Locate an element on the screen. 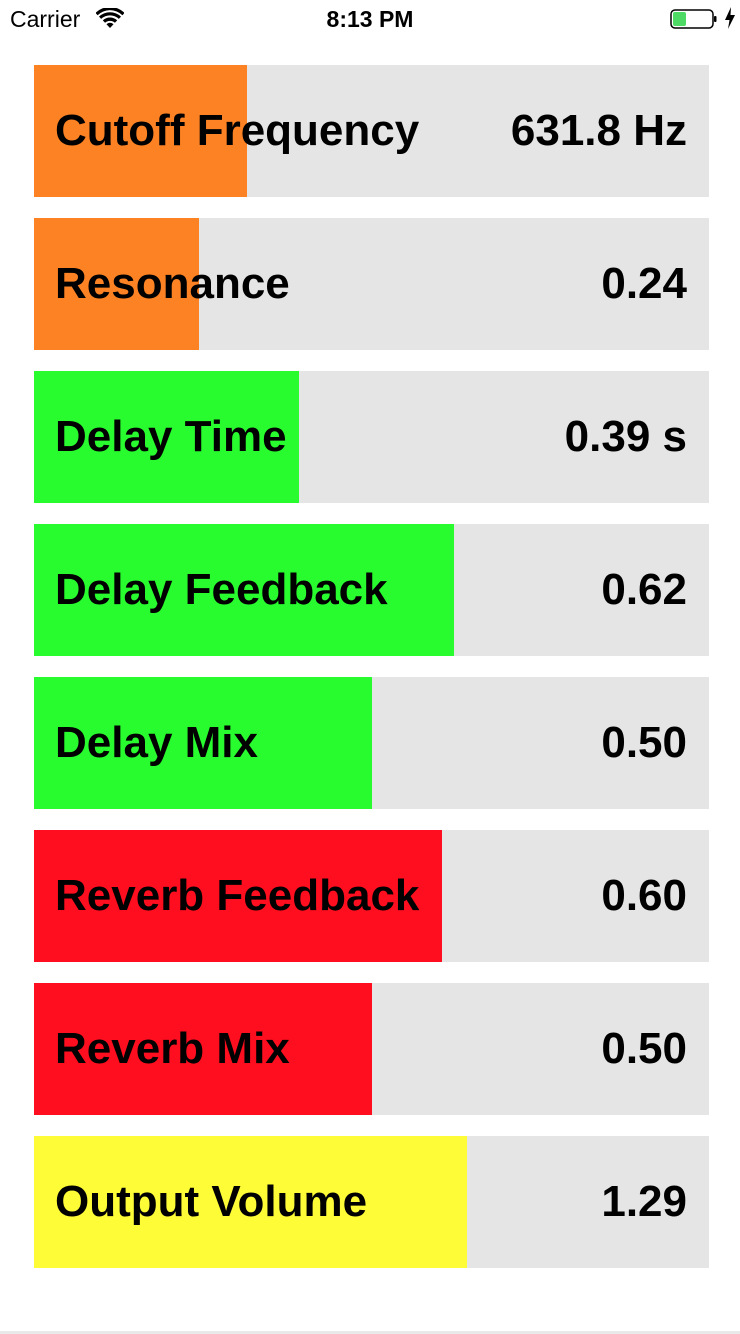 This screenshot has height=1334, width=740. resonance-slider: Resonance 0.24 is located at coordinates (371, 284).